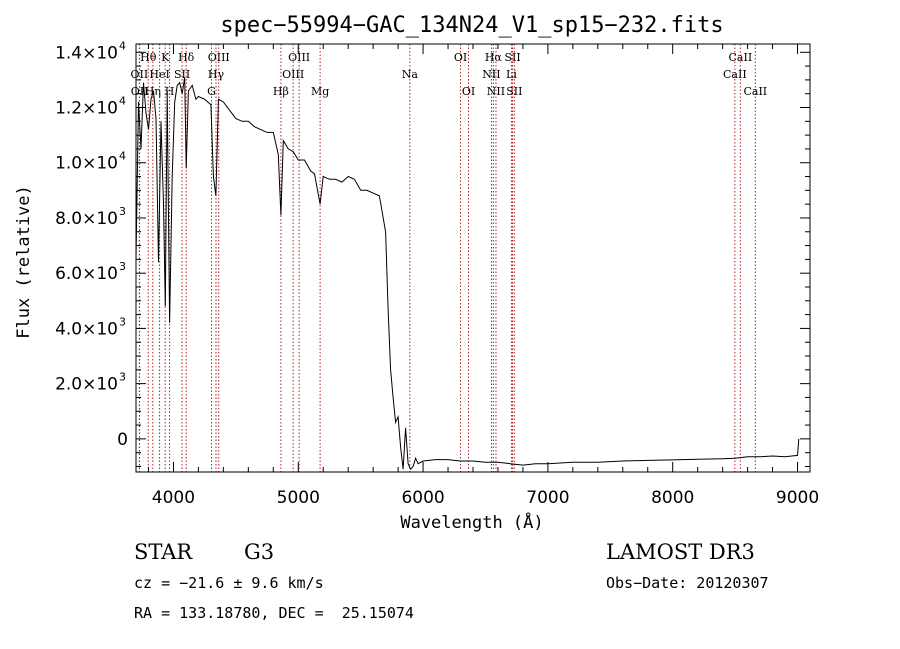  What do you see at coordinates (148, 57) in the screenshot?
I see `spectral-line-label: Hθ` at bounding box center [148, 57].